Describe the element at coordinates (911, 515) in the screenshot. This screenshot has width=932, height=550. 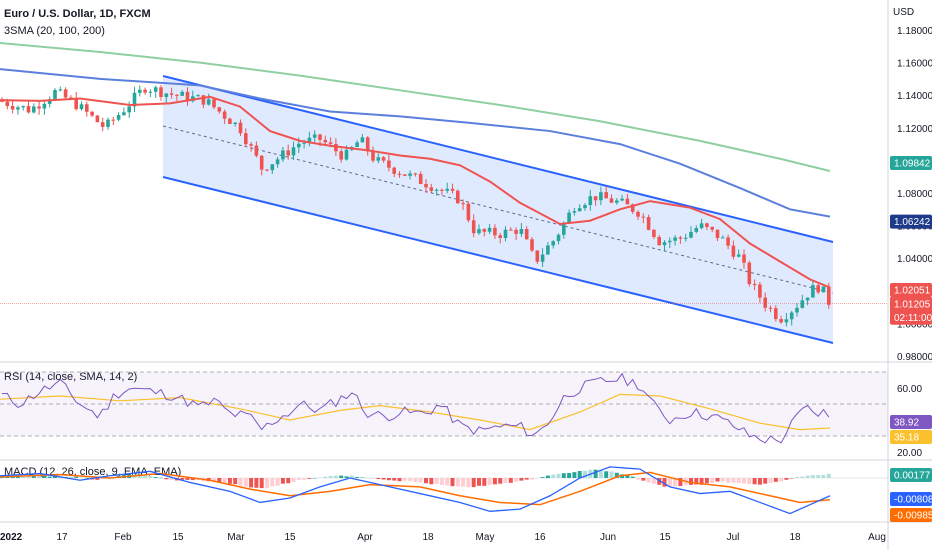
I see `macd-tag-signal-bg` at that location.